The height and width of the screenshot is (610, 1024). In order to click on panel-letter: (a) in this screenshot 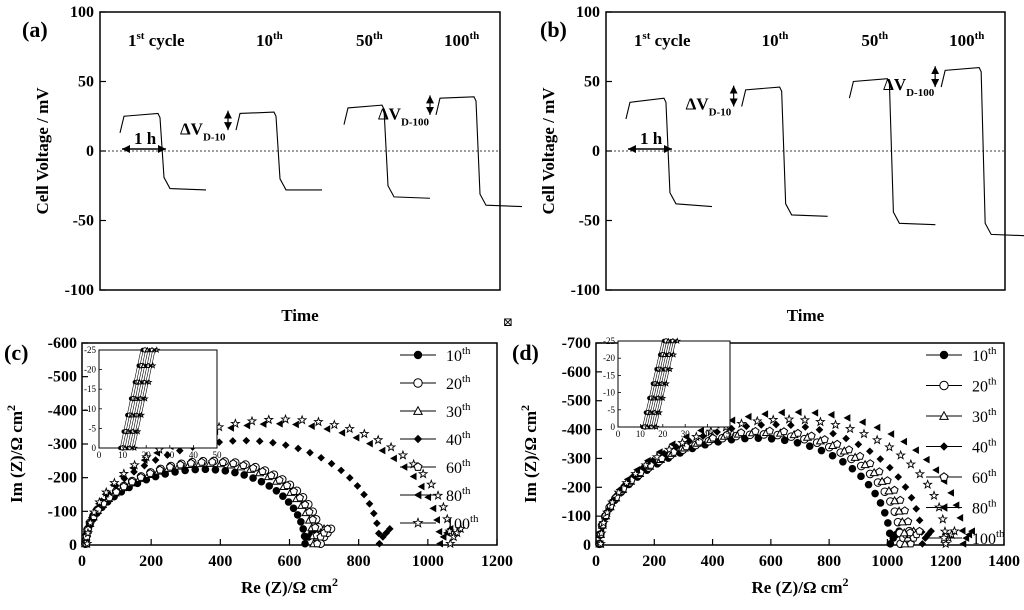, I will do `click(35, 29)`.